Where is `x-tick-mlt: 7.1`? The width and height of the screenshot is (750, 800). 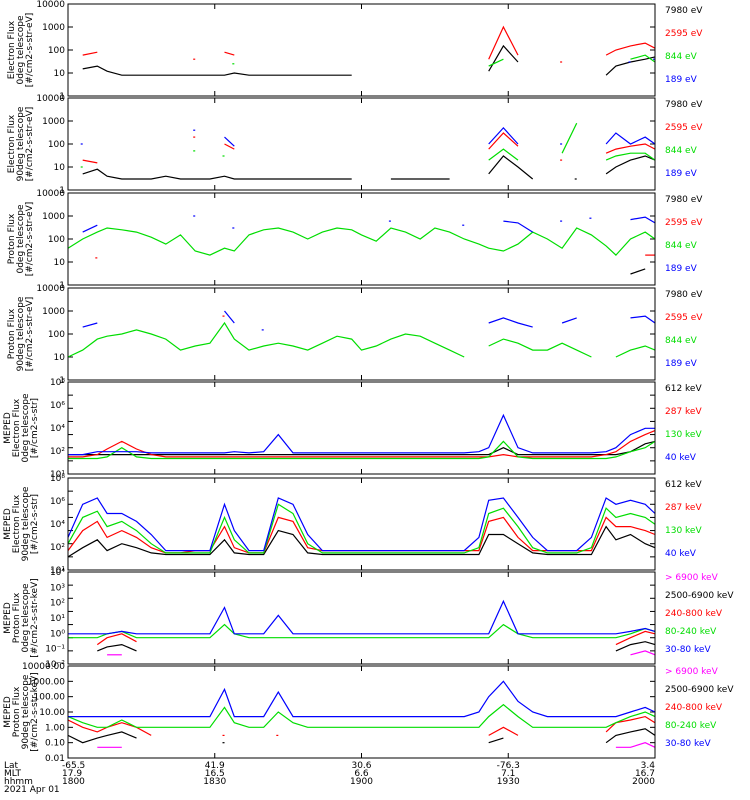 x-tick-mlt: 7.1 is located at coordinates (508, 774).